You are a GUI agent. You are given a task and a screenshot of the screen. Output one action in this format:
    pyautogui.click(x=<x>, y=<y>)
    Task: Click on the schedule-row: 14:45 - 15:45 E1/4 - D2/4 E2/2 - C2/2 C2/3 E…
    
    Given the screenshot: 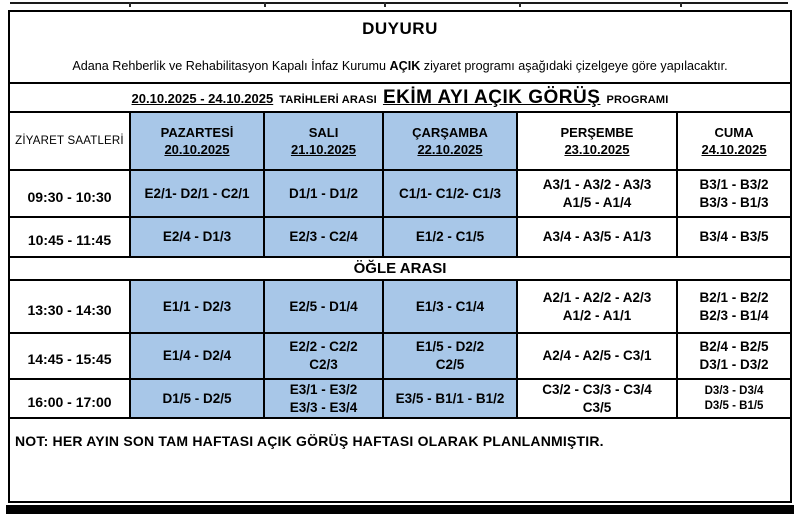 What is the action you would take?
    pyautogui.click(x=400, y=356)
    